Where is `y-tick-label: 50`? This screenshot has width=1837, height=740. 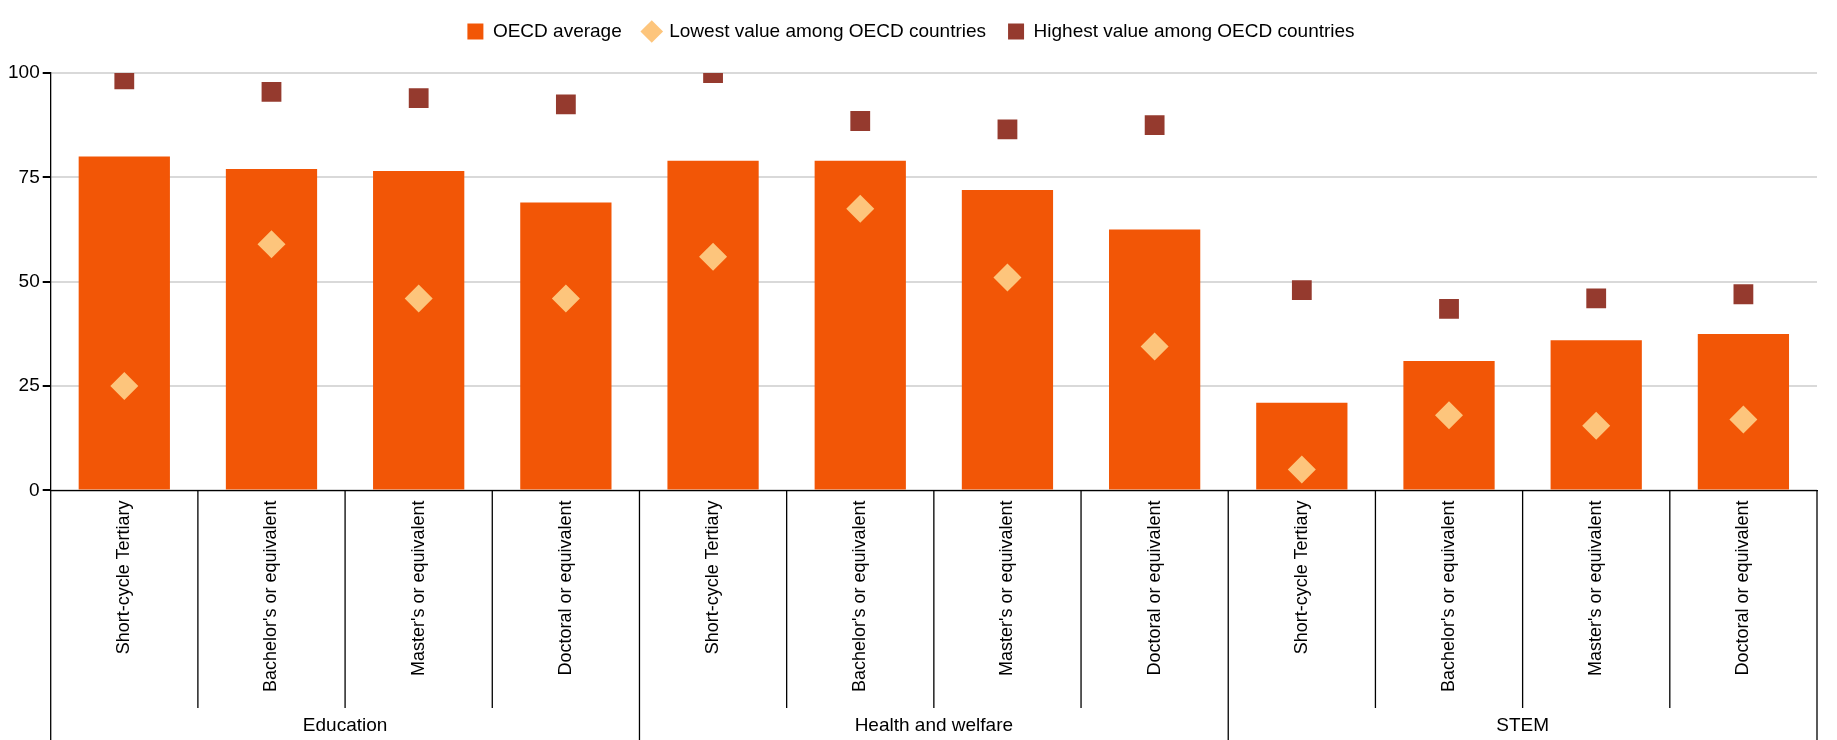 y-tick-label: 50 is located at coordinates (29, 280).